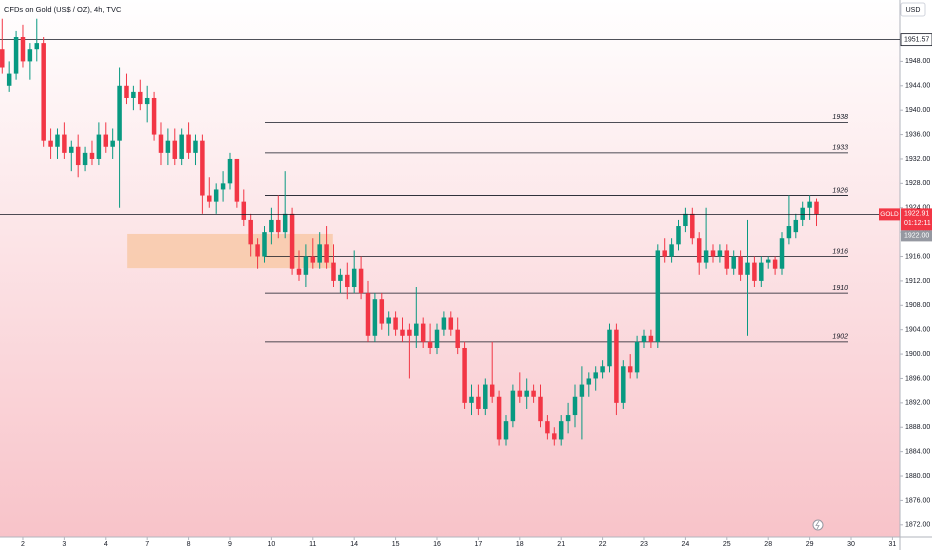 This screenshot has width=932, height=550. Describe the element at coordinates (916, 236) in the screenshot. I see `extra-label: 1922.00` at that location.